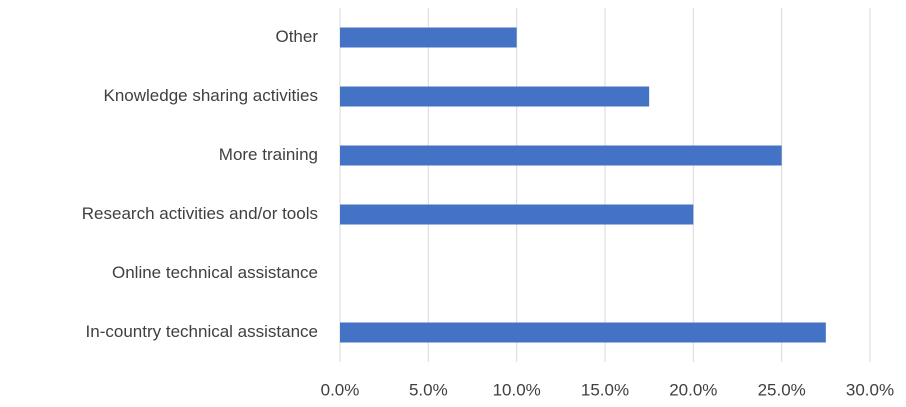 The height and width of the screenshot is (407, 906). Describe the element at coordinates (210, 95) in the screenshot. I see `y-tick-label: Knowledge sharing activities` at that location.